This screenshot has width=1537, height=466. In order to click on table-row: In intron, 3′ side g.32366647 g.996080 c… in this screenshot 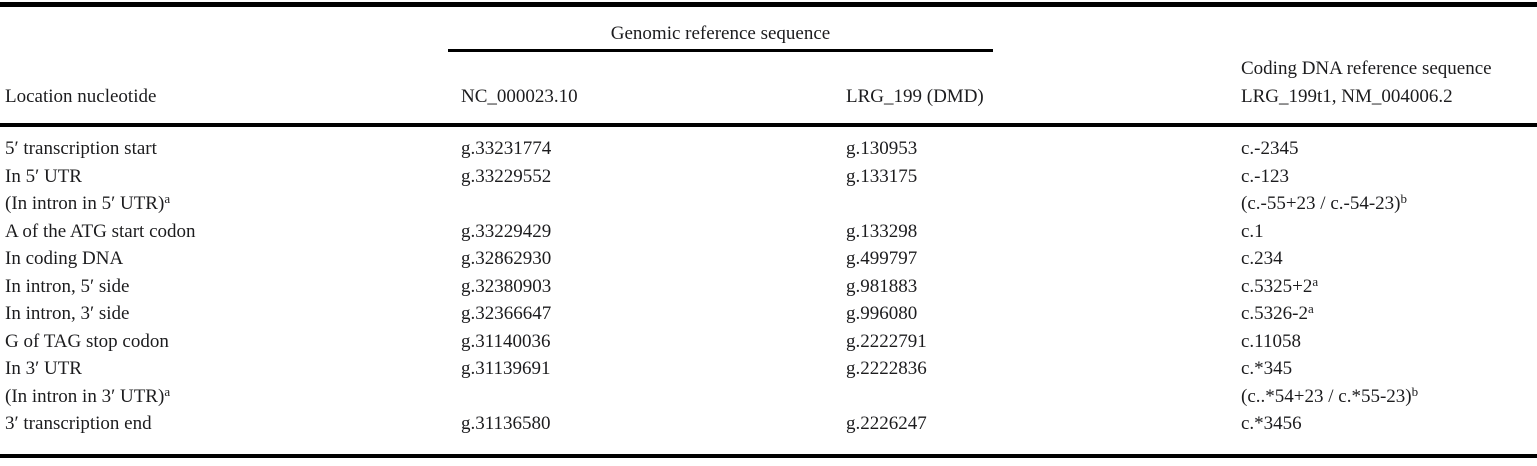, I will do `click(768, 314)`.